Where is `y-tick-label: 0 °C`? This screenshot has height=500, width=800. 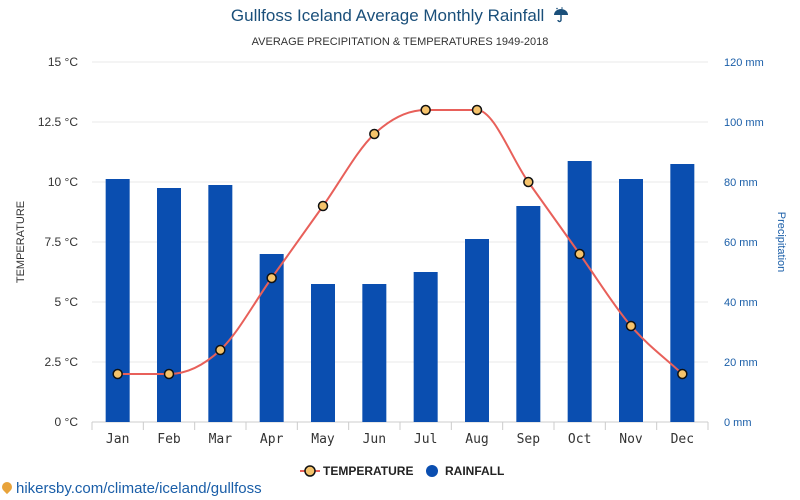
y-tick-label: 0 °C is located at coordinates (67, 422).